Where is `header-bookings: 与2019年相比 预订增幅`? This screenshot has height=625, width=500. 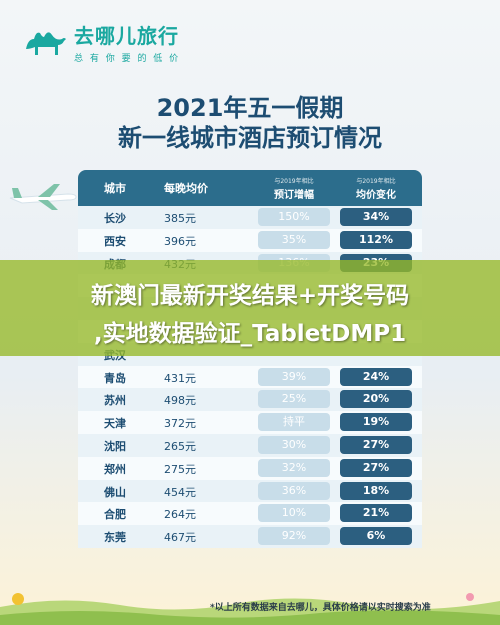 header-bookings: 与2019年相比 预订增幅 is located at coordinates (294, 188).